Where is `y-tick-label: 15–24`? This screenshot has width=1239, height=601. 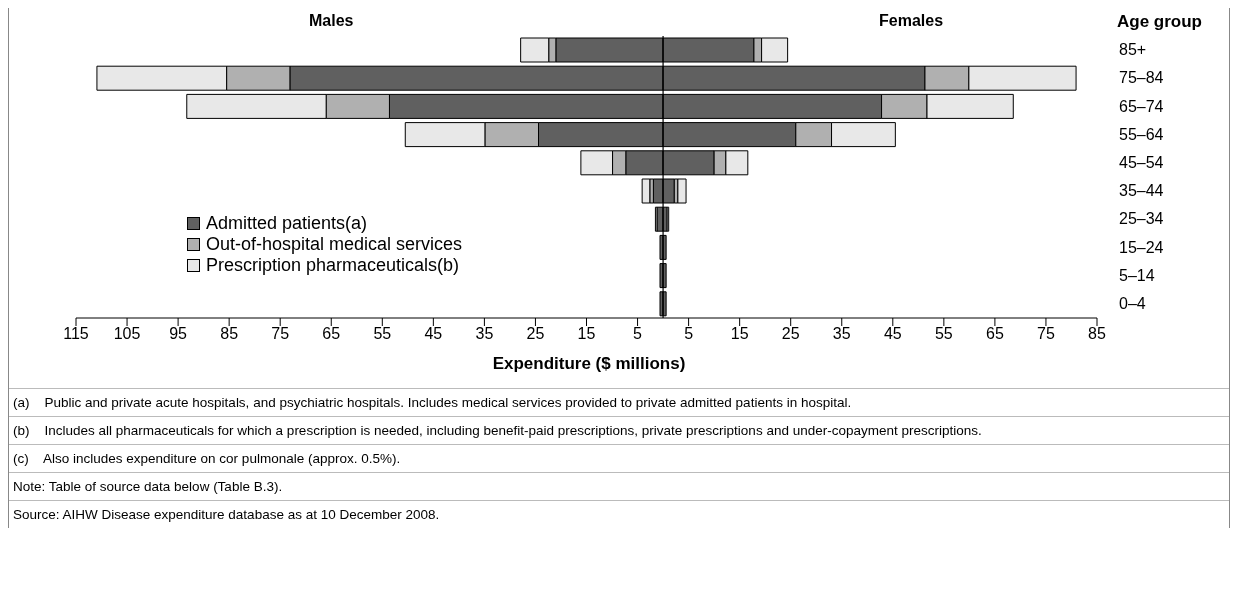 y-tick-label: 15–24 is located at coordinates (1141, 247).